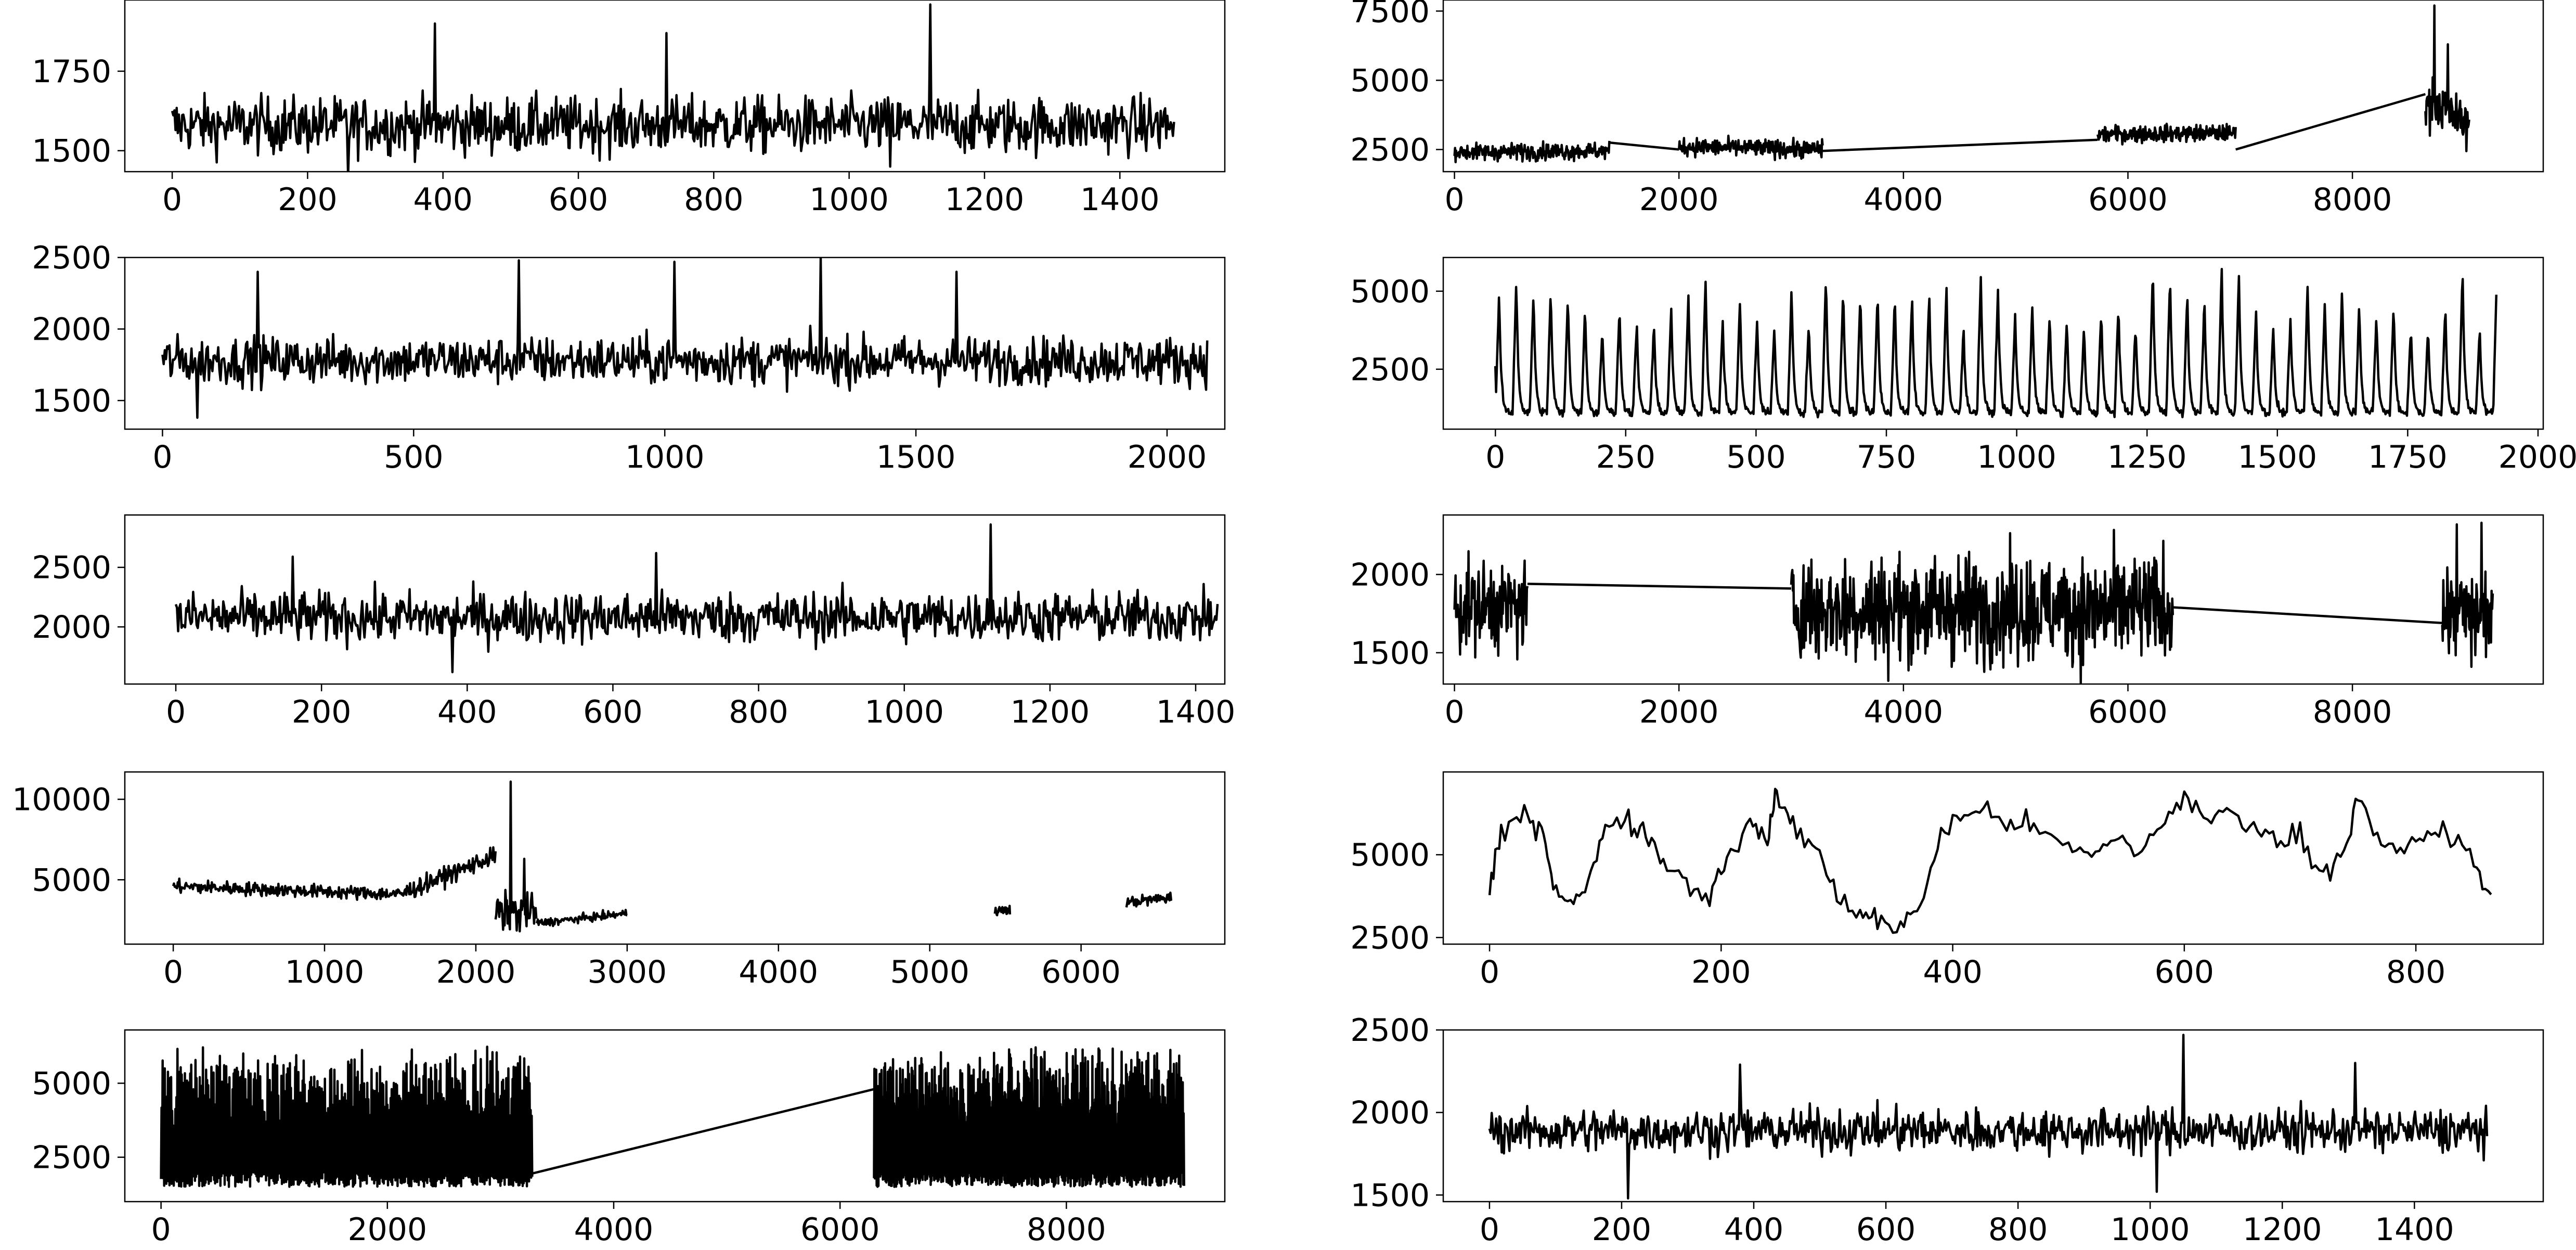 This screenshot has width=2576, height=1250. I want to click on subplot-10: 0 200 400 600 800 1000 1200 1400 1500 2000 2500, so click(1947, 1130).